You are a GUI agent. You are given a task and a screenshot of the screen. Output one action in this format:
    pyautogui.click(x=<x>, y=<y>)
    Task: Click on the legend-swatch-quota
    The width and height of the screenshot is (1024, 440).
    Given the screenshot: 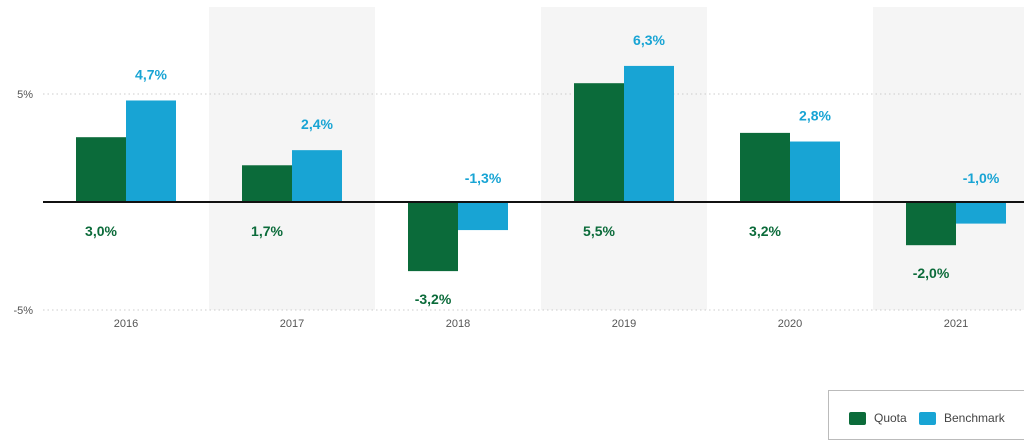 What is the action you would take?
    pyautogui.click(x=857, y=418)
    